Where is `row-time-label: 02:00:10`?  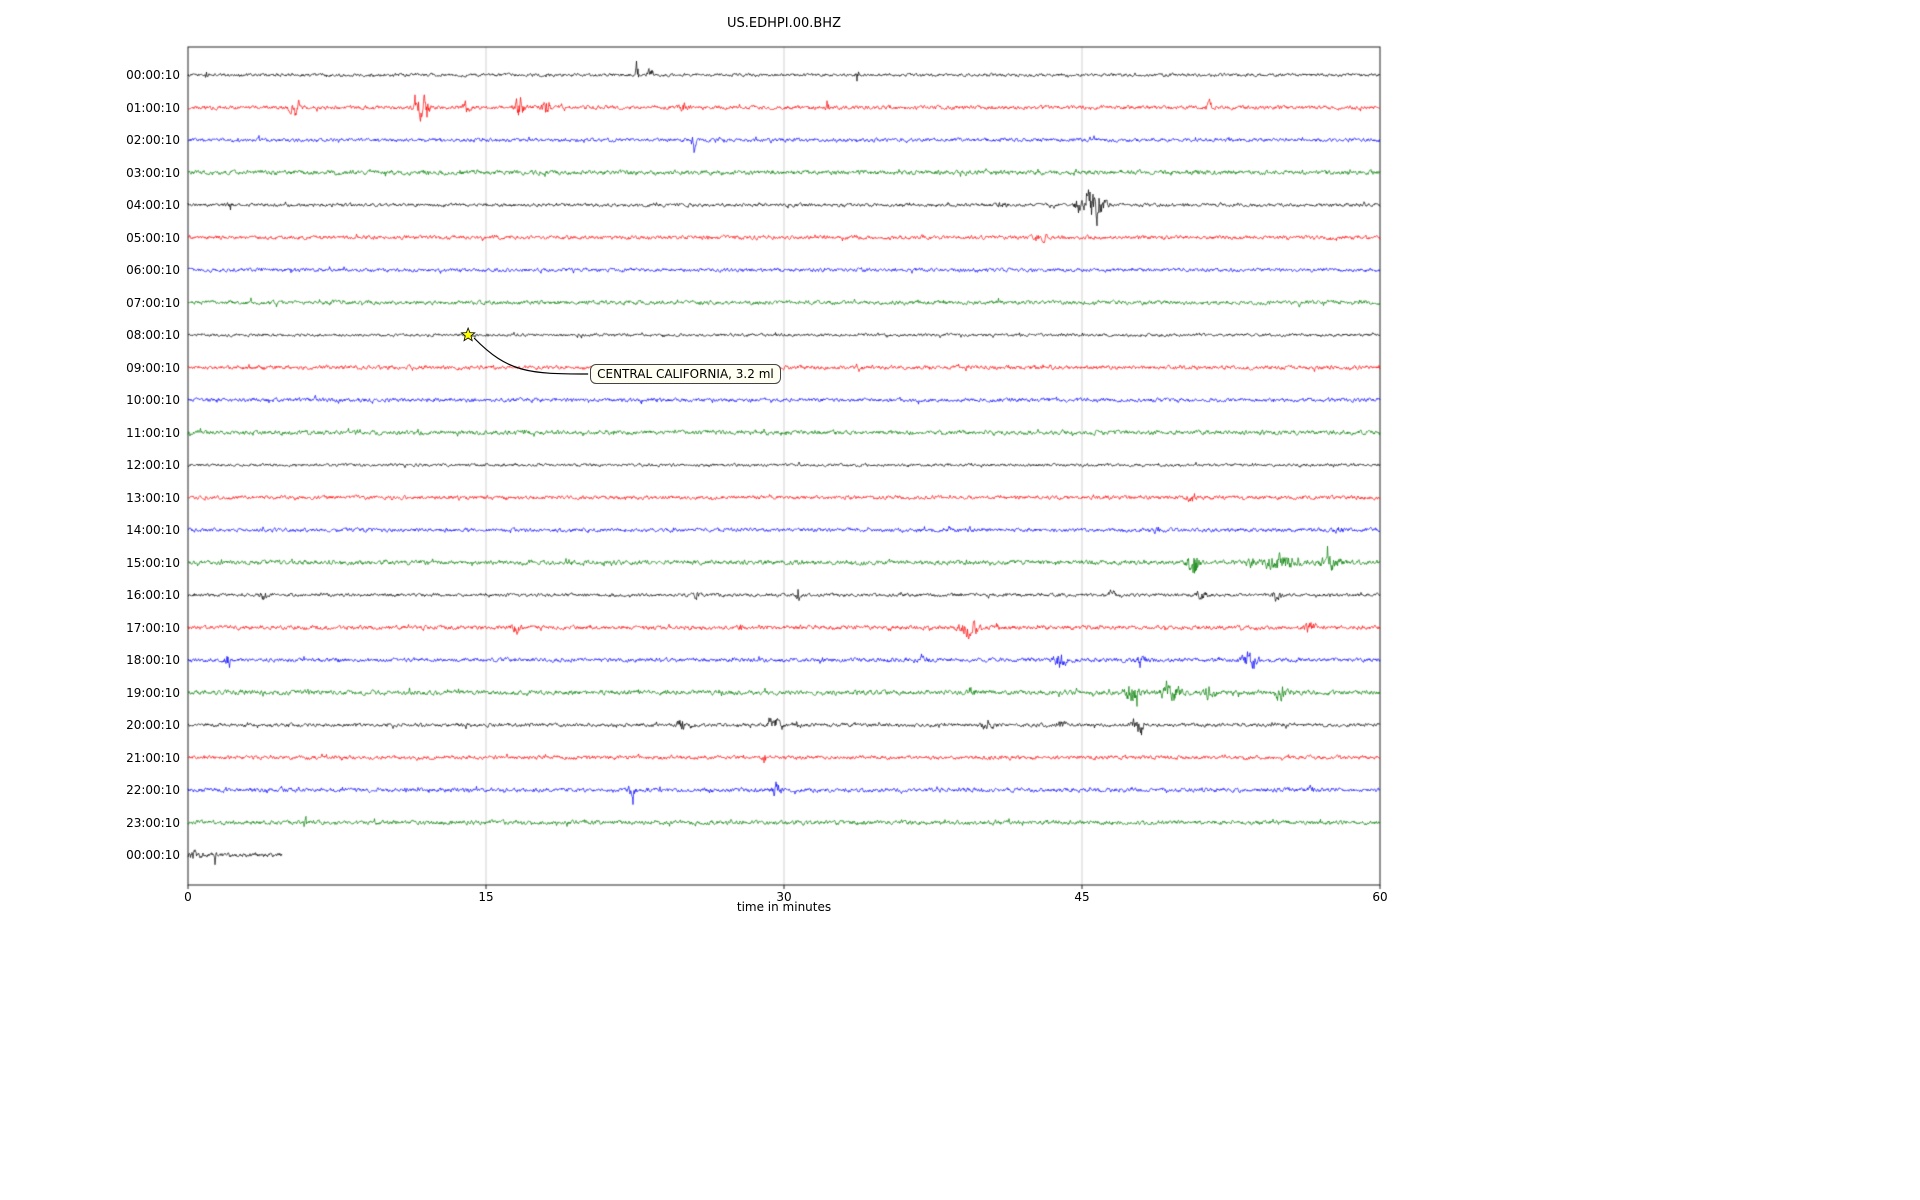
row-time-label: 02:00:10 is located at coordinates (153, 140).